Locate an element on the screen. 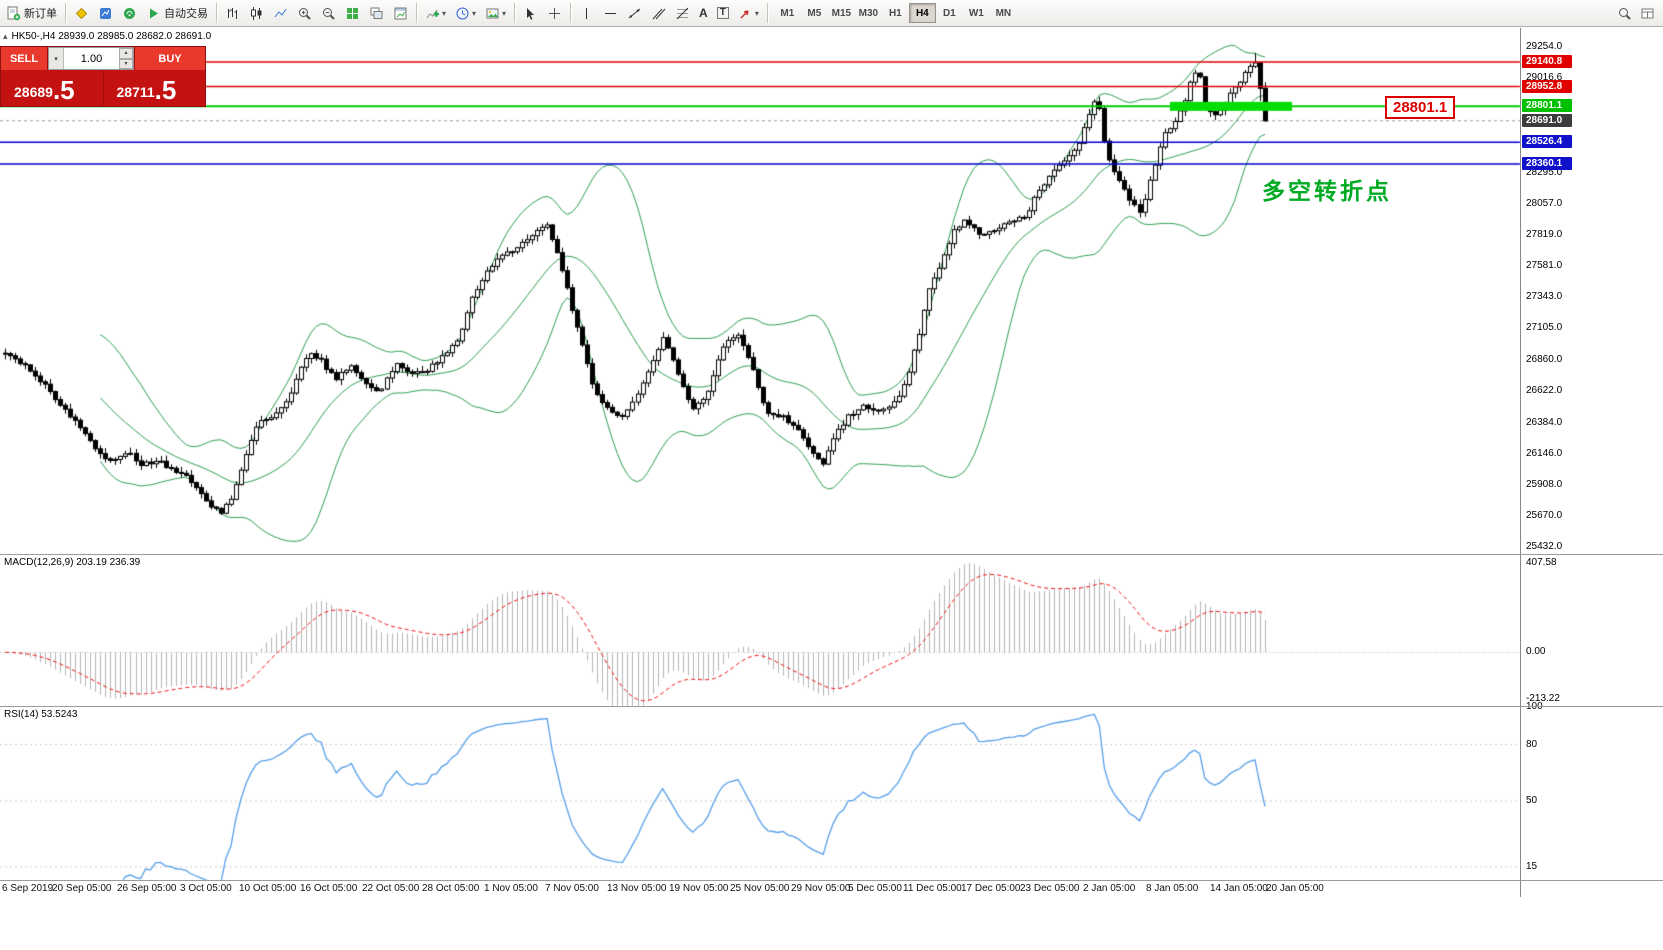 The image size is (1663, 950). zoom-in-icon is located at coordinates (304, 13).